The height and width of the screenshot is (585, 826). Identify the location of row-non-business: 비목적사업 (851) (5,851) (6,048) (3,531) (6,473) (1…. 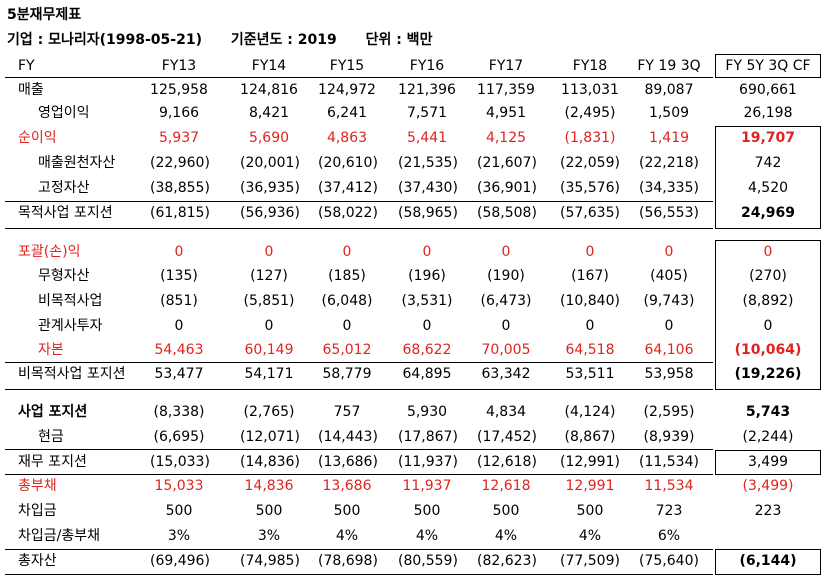
(413, 301).